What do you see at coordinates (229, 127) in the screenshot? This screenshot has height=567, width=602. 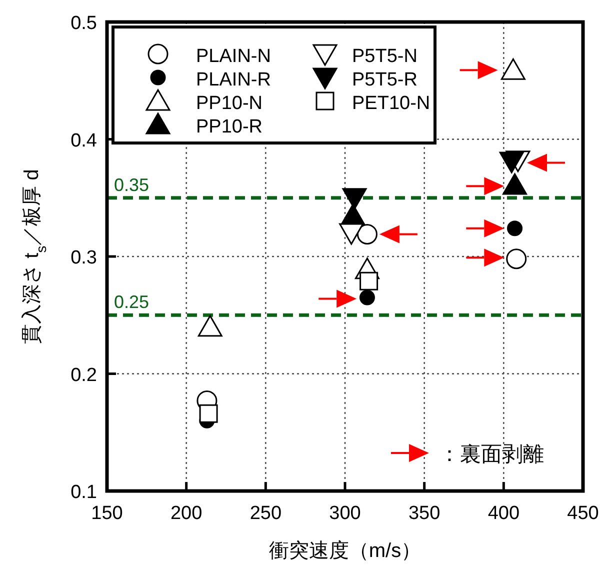 I see `legend-label: PP10-R` at bounding box center [229, 127].